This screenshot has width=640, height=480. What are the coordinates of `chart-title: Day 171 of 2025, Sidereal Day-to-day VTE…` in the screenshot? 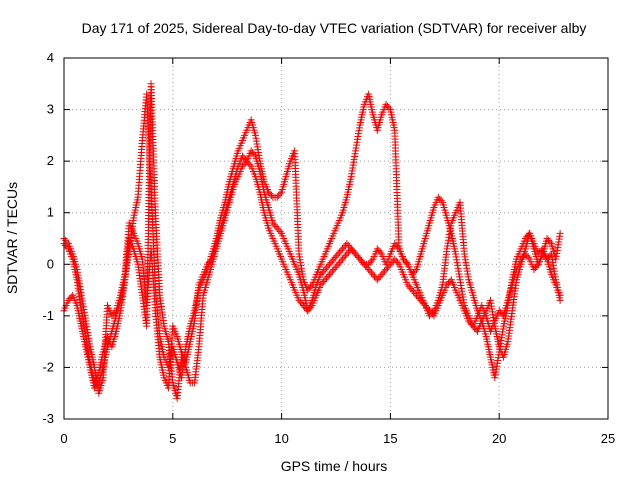 It's located at (334, 28).